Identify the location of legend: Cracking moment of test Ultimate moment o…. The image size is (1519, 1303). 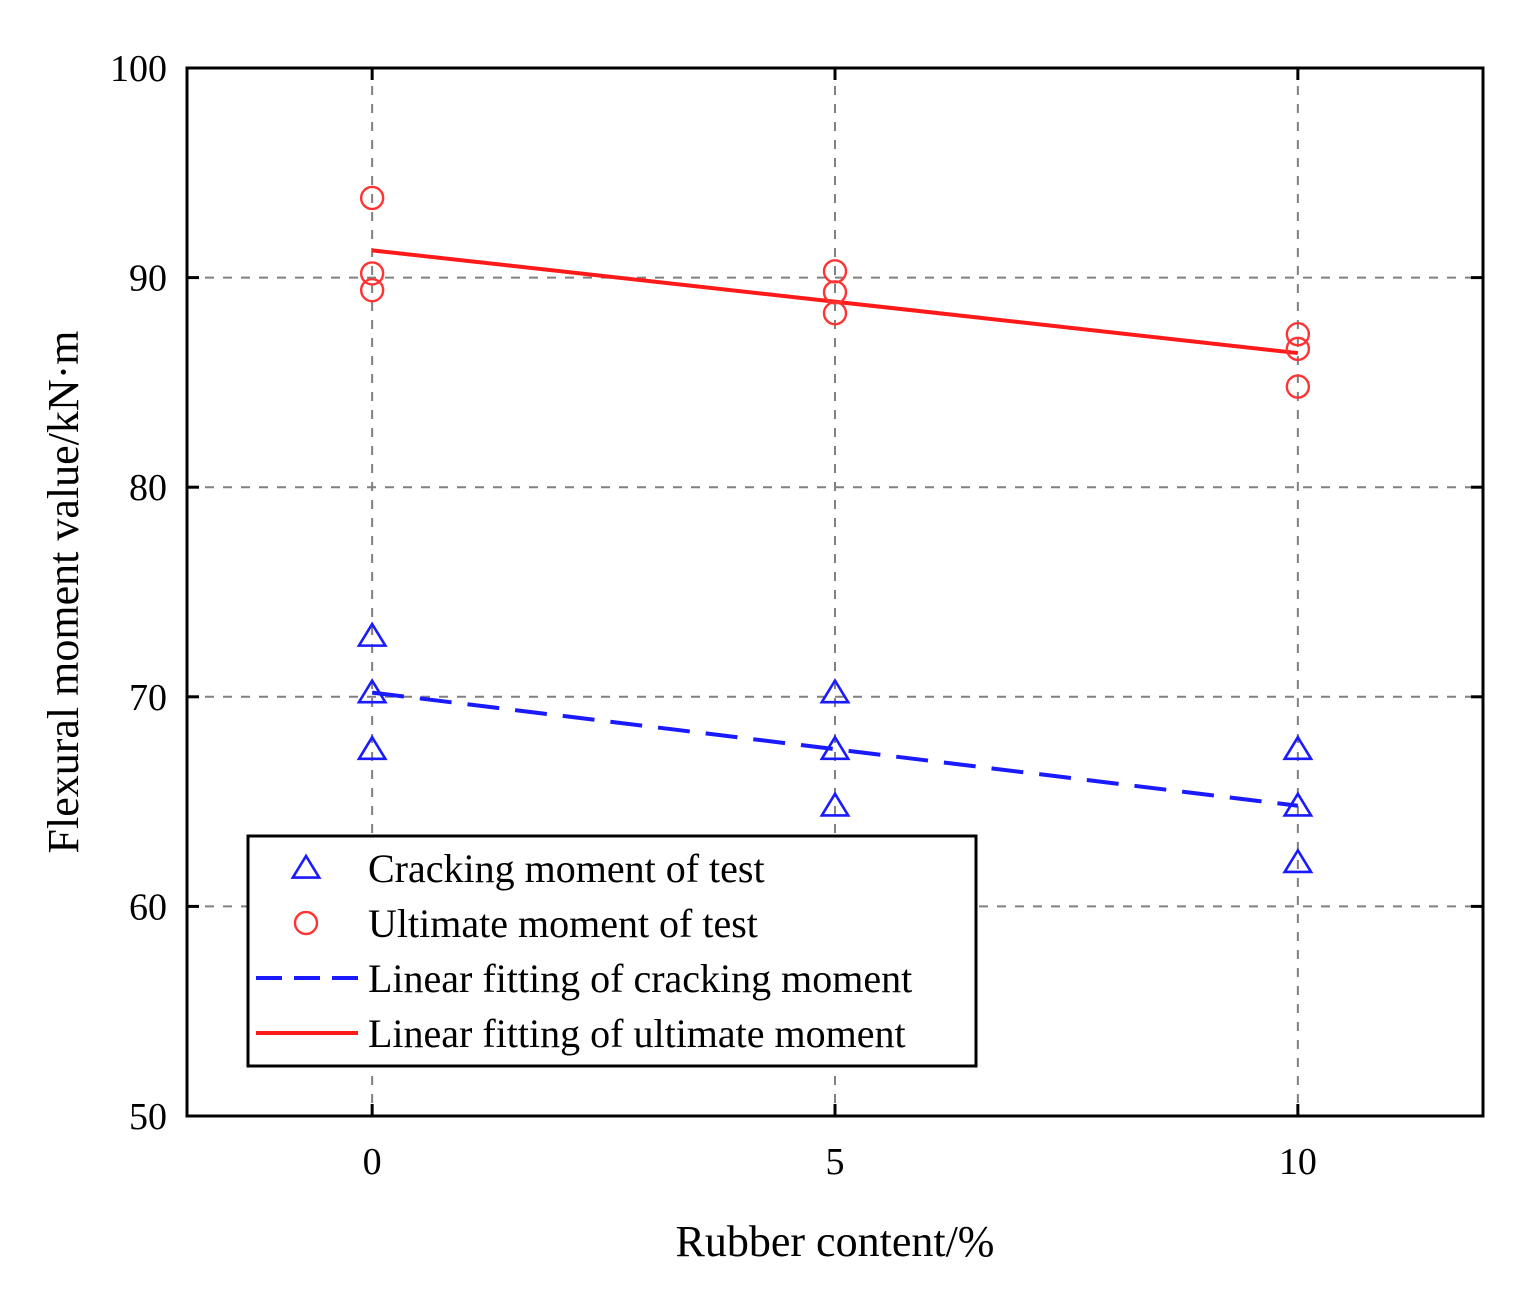
(612, 951).